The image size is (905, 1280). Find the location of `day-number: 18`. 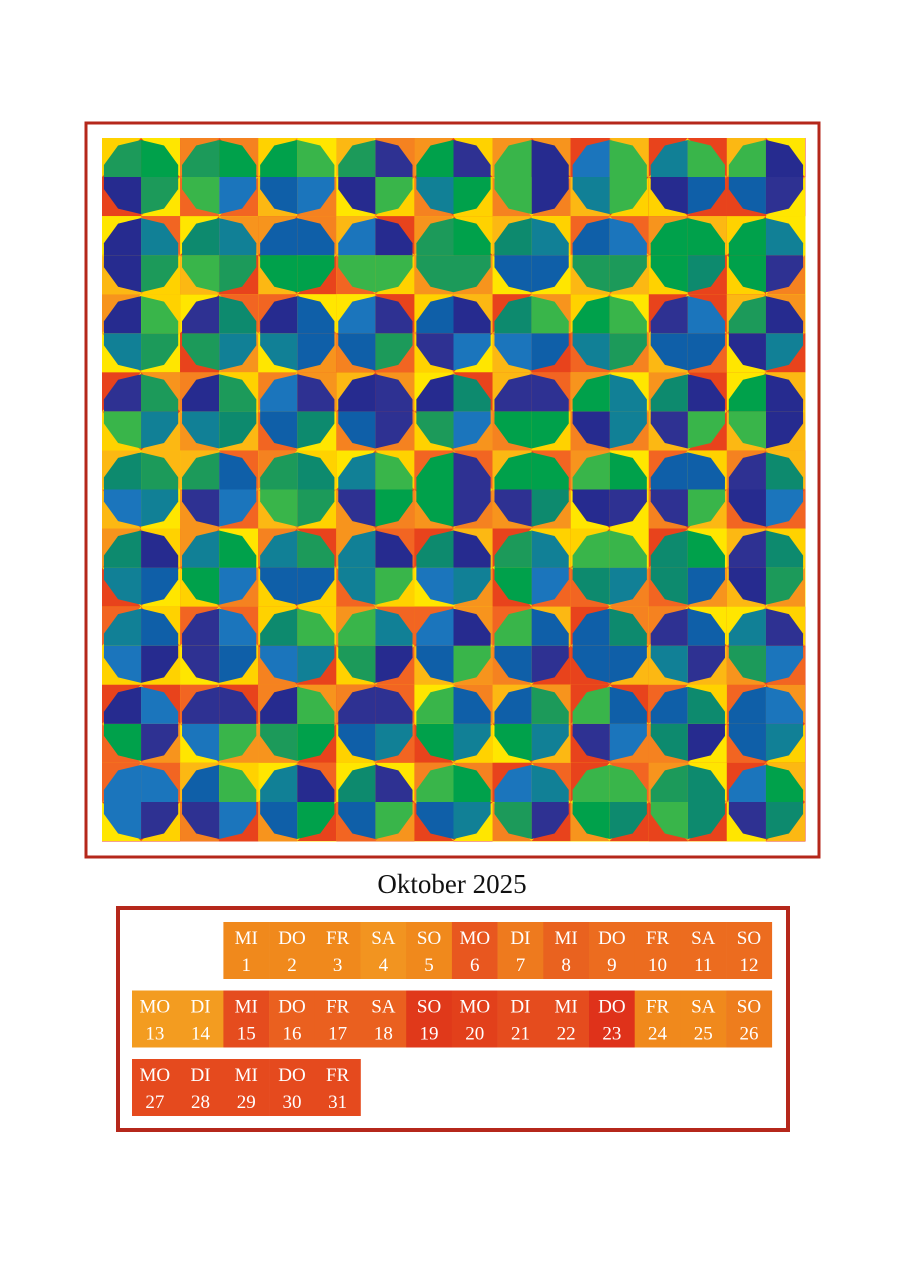

day-number: 18 is located at coordinates (383, 1034).